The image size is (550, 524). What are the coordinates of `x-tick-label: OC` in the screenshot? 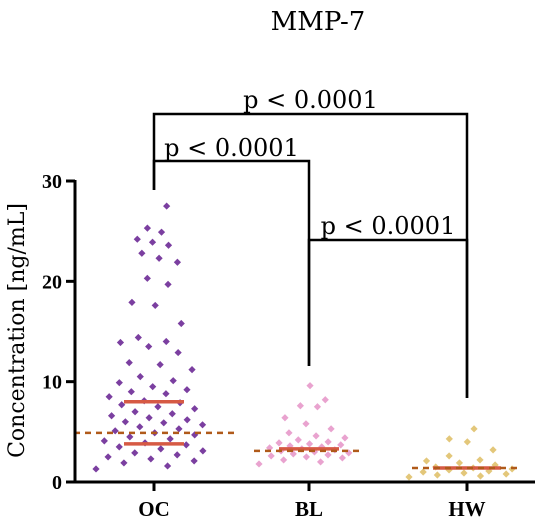 It's located at (154, 509).